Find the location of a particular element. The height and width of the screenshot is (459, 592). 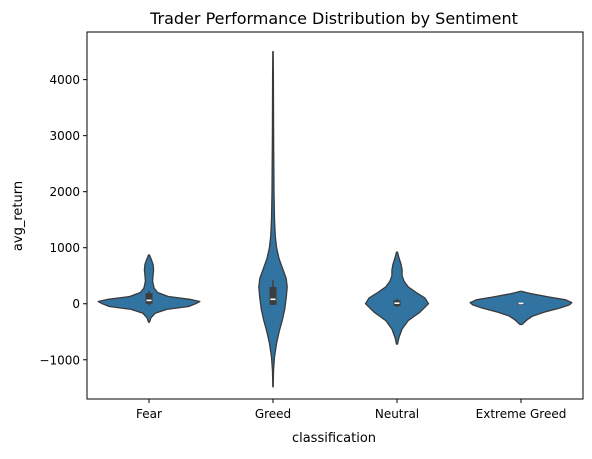

x-axis-label: classification is located at coordinates (334, 438).